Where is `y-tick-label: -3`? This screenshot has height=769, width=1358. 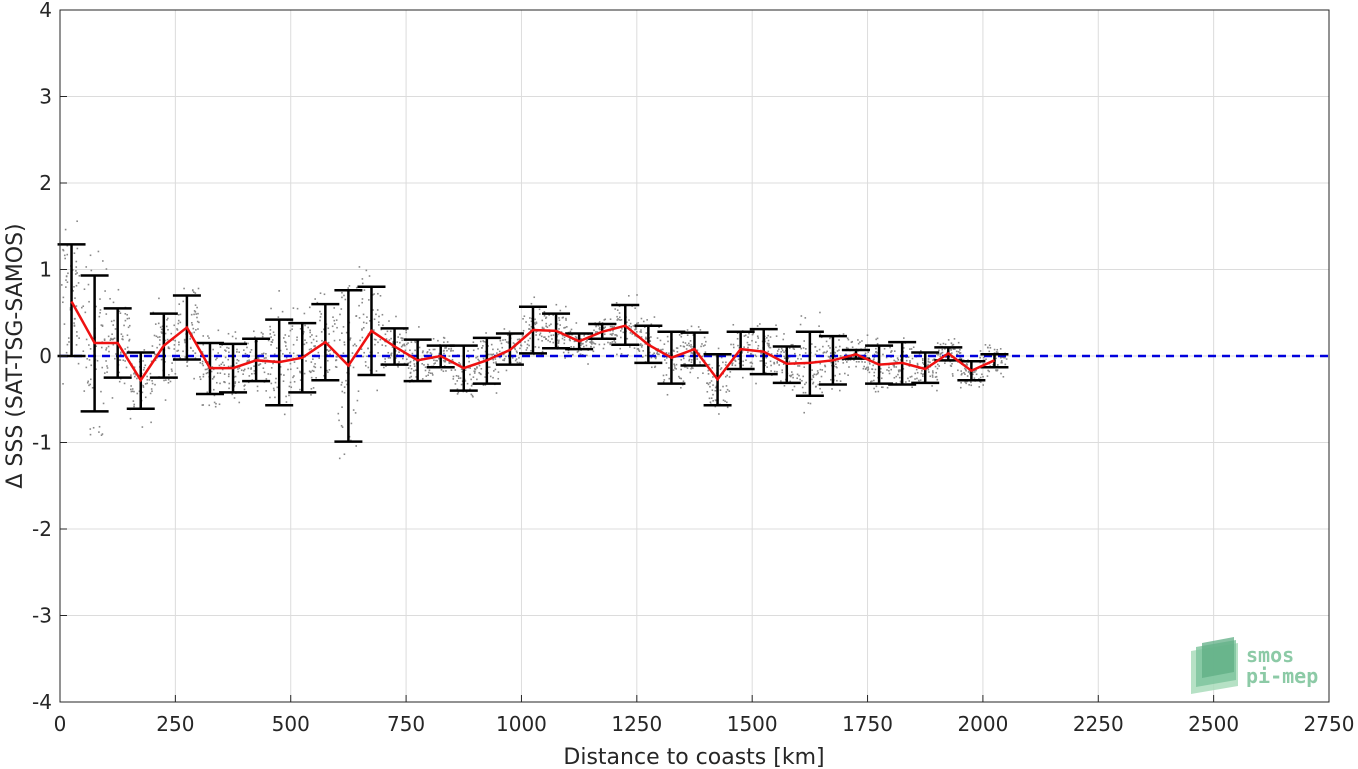
y-tick-label: -3 is located at coordinates (42, 616).